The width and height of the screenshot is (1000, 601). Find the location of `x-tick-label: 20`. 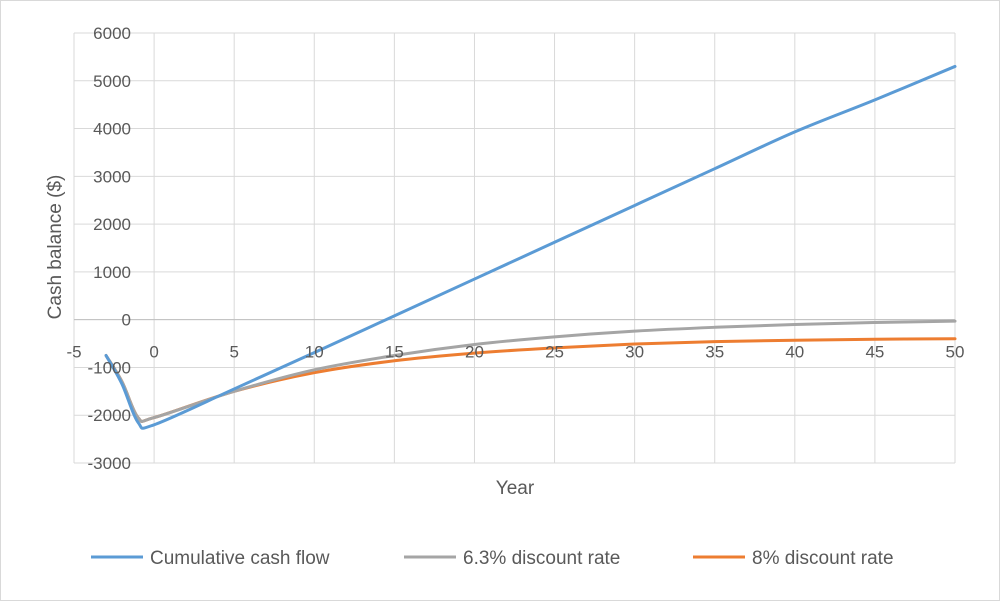

x-tick-label: 20 is located at coordinates (474, 352).